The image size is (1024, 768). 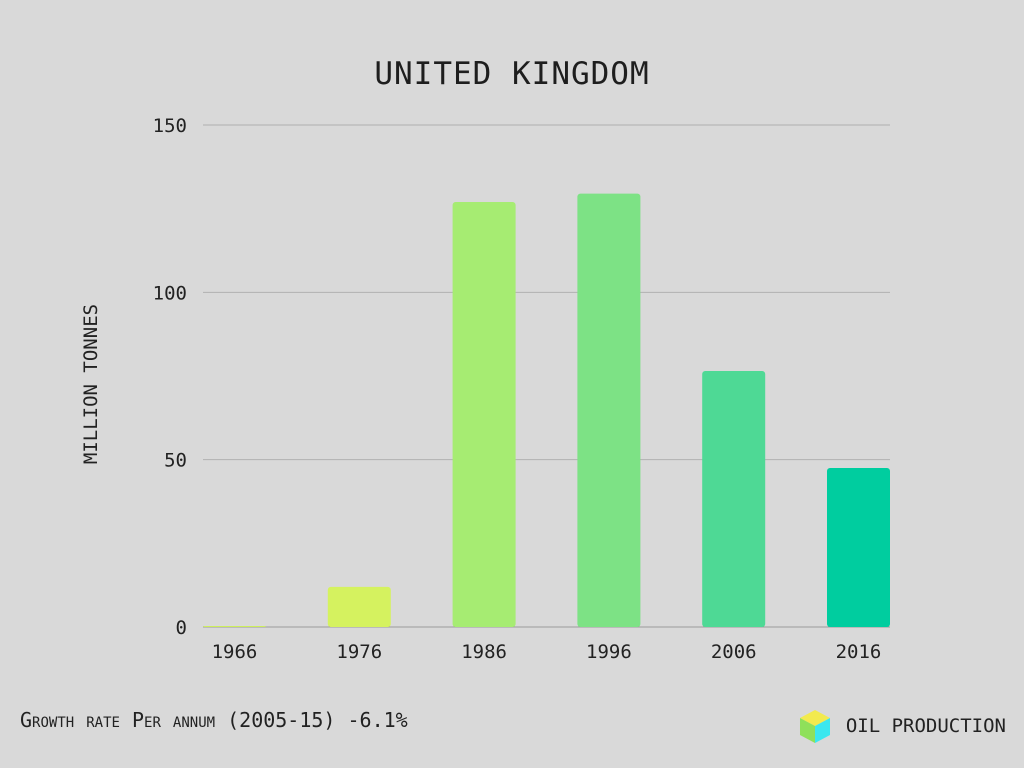 What do you see at coordinates (181, 628) in the screenshot?
I see `y-tick-label: 0` at bounding box center [181, 628].